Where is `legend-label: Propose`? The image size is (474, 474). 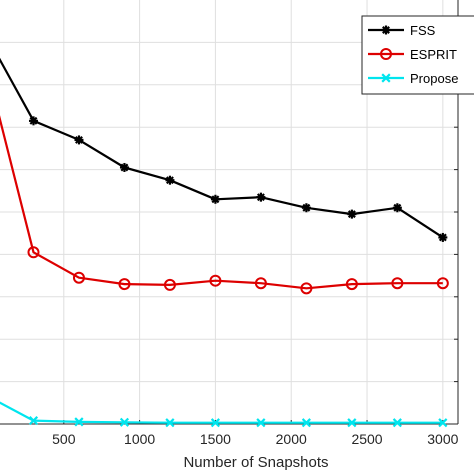
legend-label: Propose is located at coordinates (434, 78).